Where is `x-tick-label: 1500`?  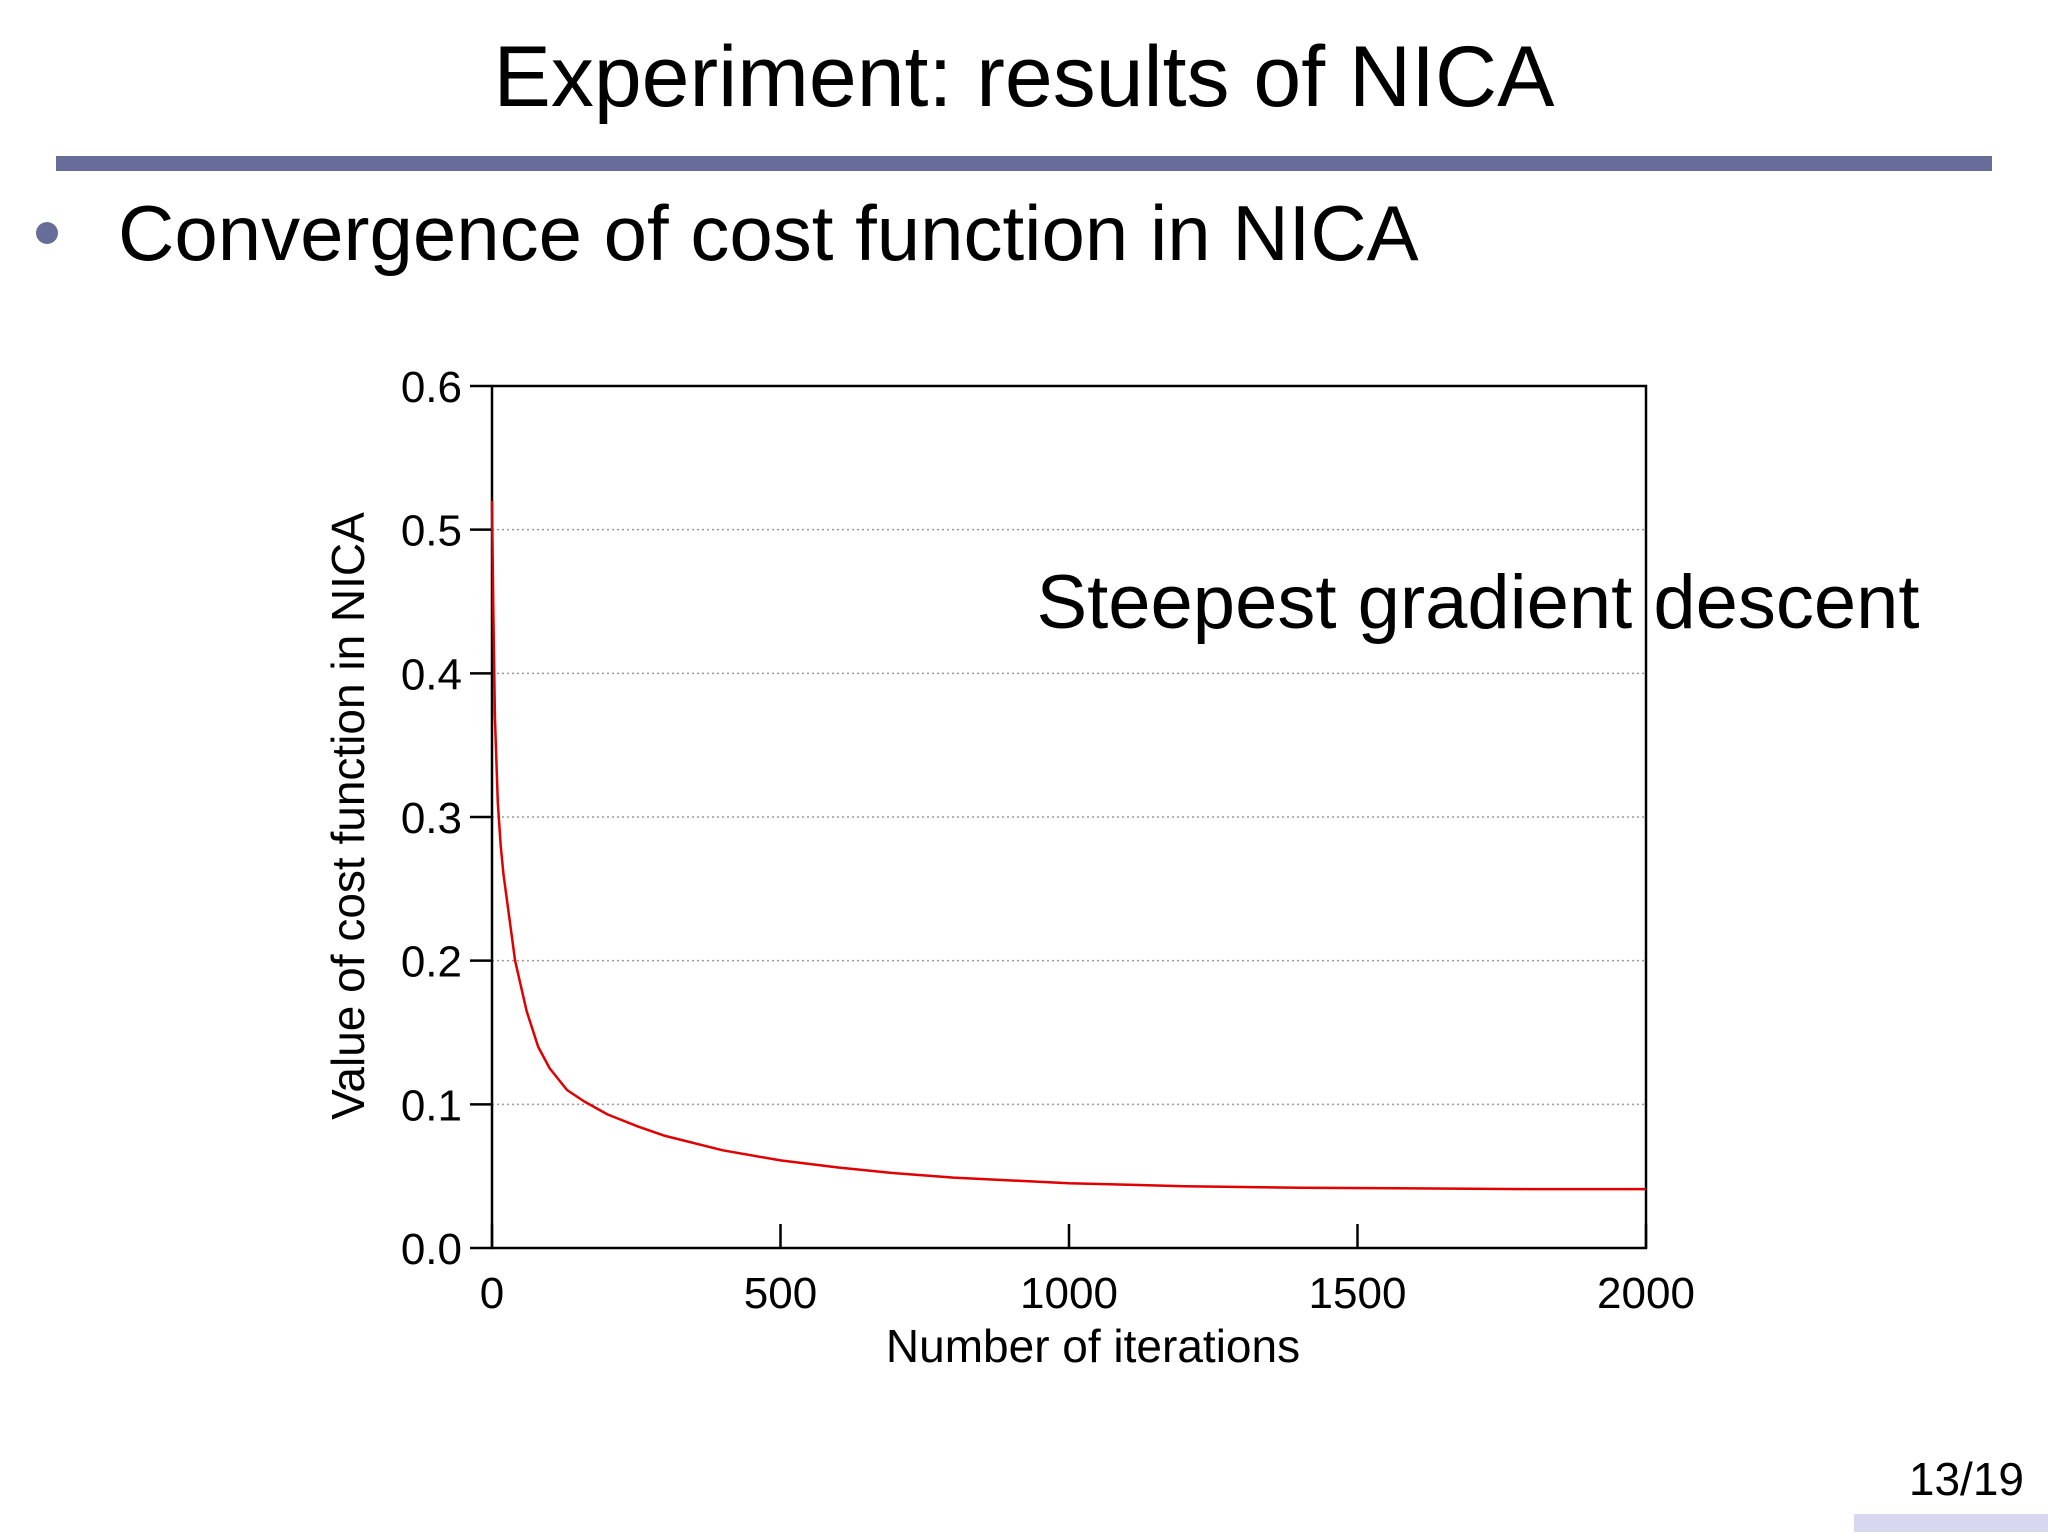
x-tick-label: 1500 is located at coordinates (1358, 1293).